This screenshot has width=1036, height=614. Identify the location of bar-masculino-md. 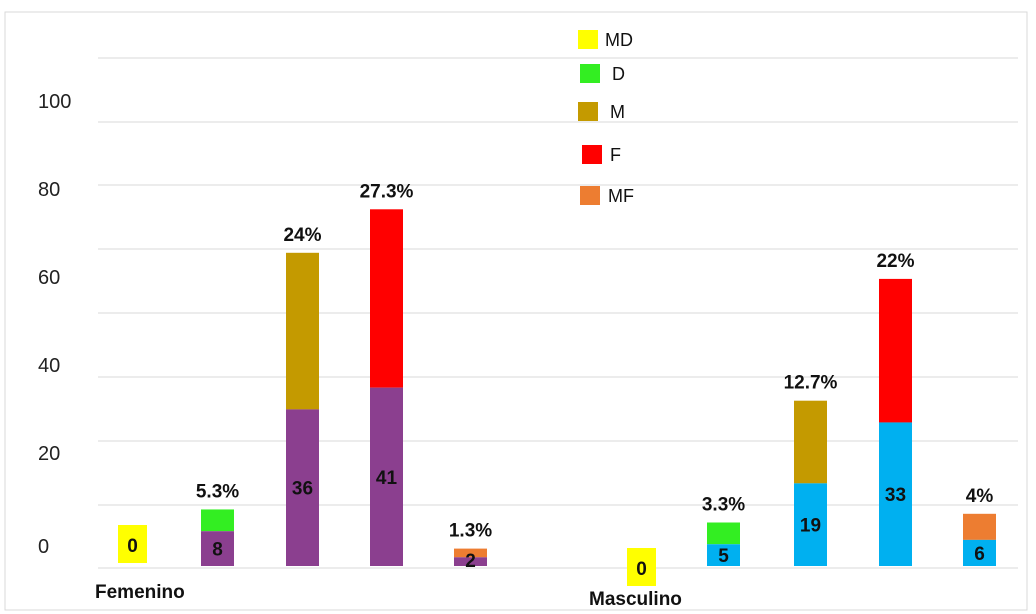
(641, 567).